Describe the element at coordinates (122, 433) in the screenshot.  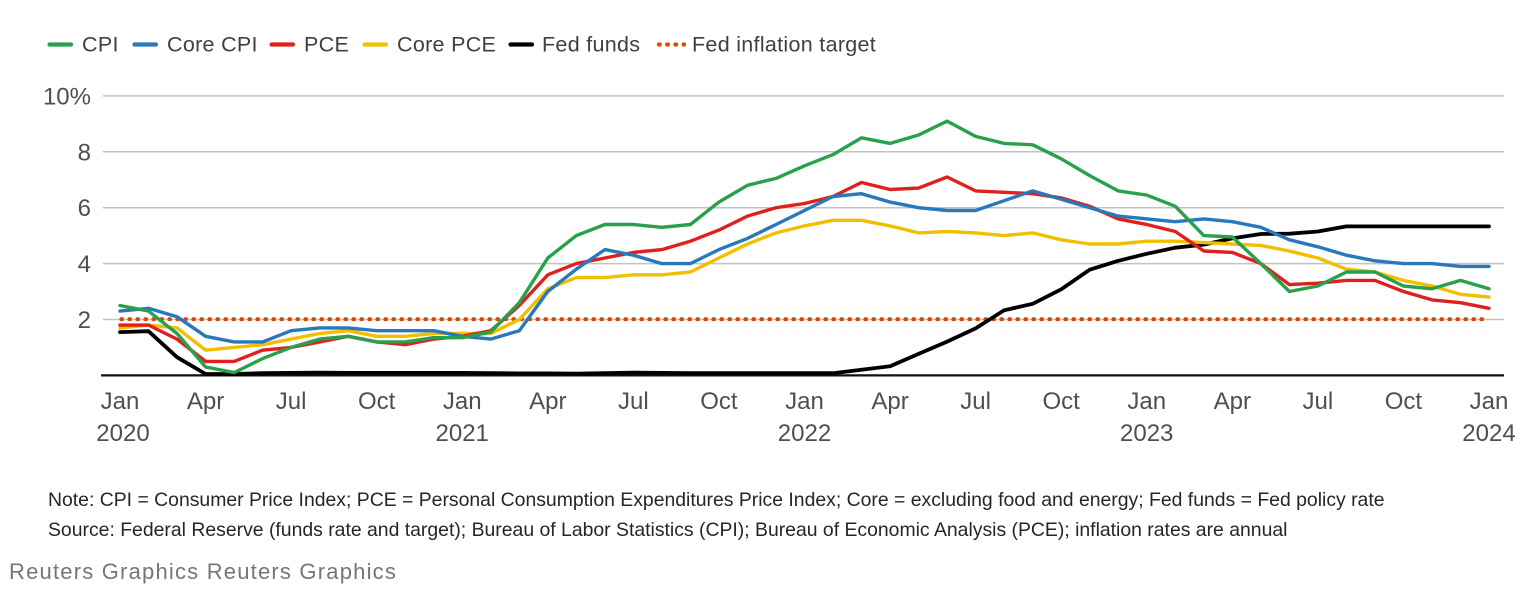
I see `svg-text: 2020` at that location.